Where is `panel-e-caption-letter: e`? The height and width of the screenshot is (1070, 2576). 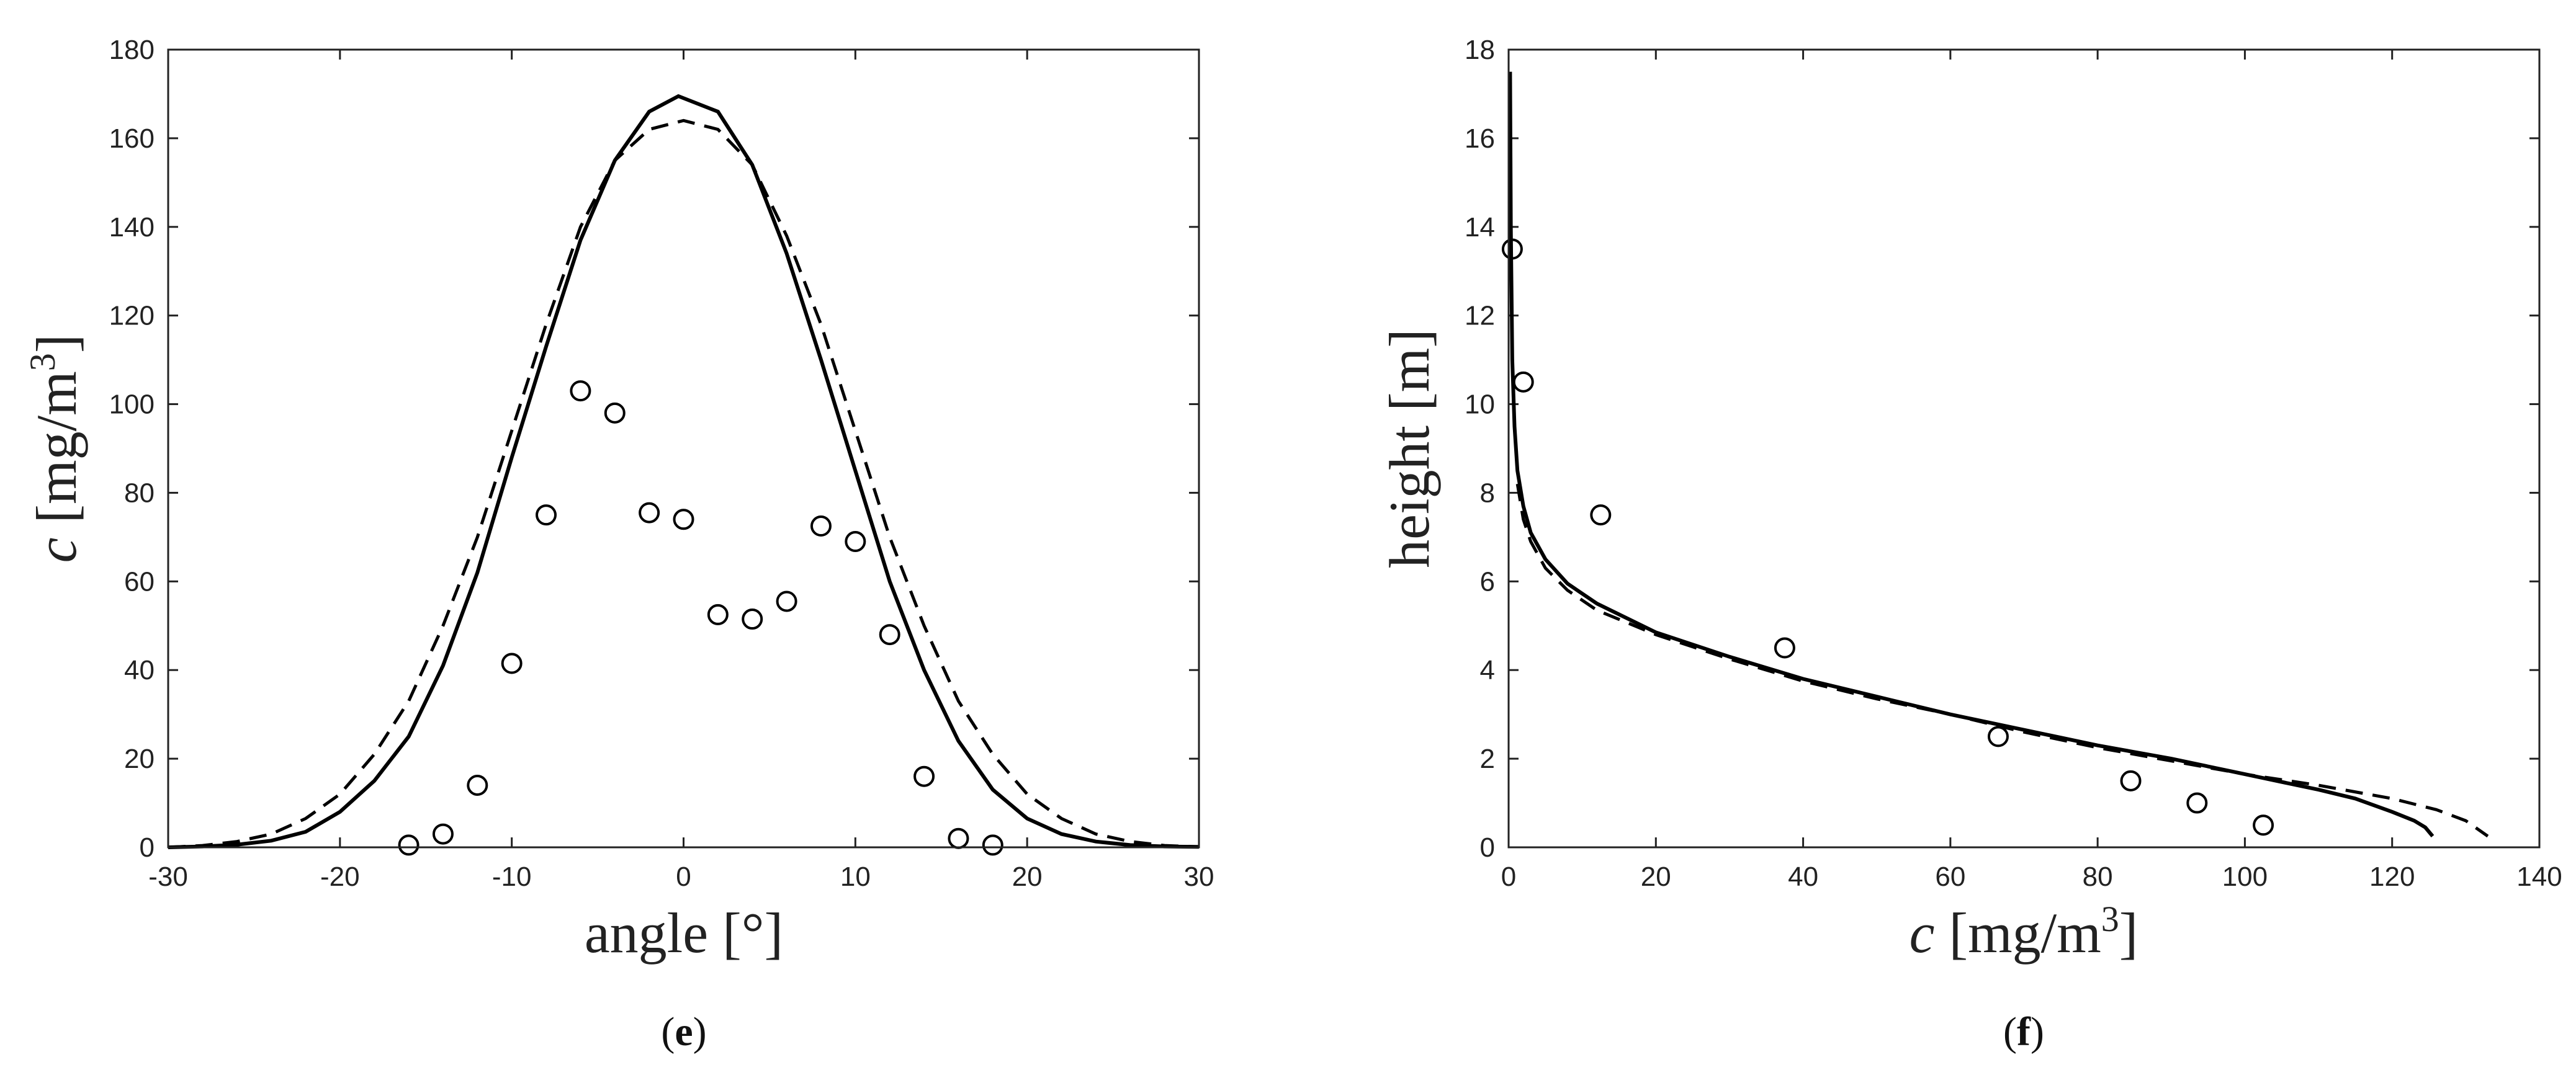 panel-e-caption-letter: e is located at coordinates (684, 1031).